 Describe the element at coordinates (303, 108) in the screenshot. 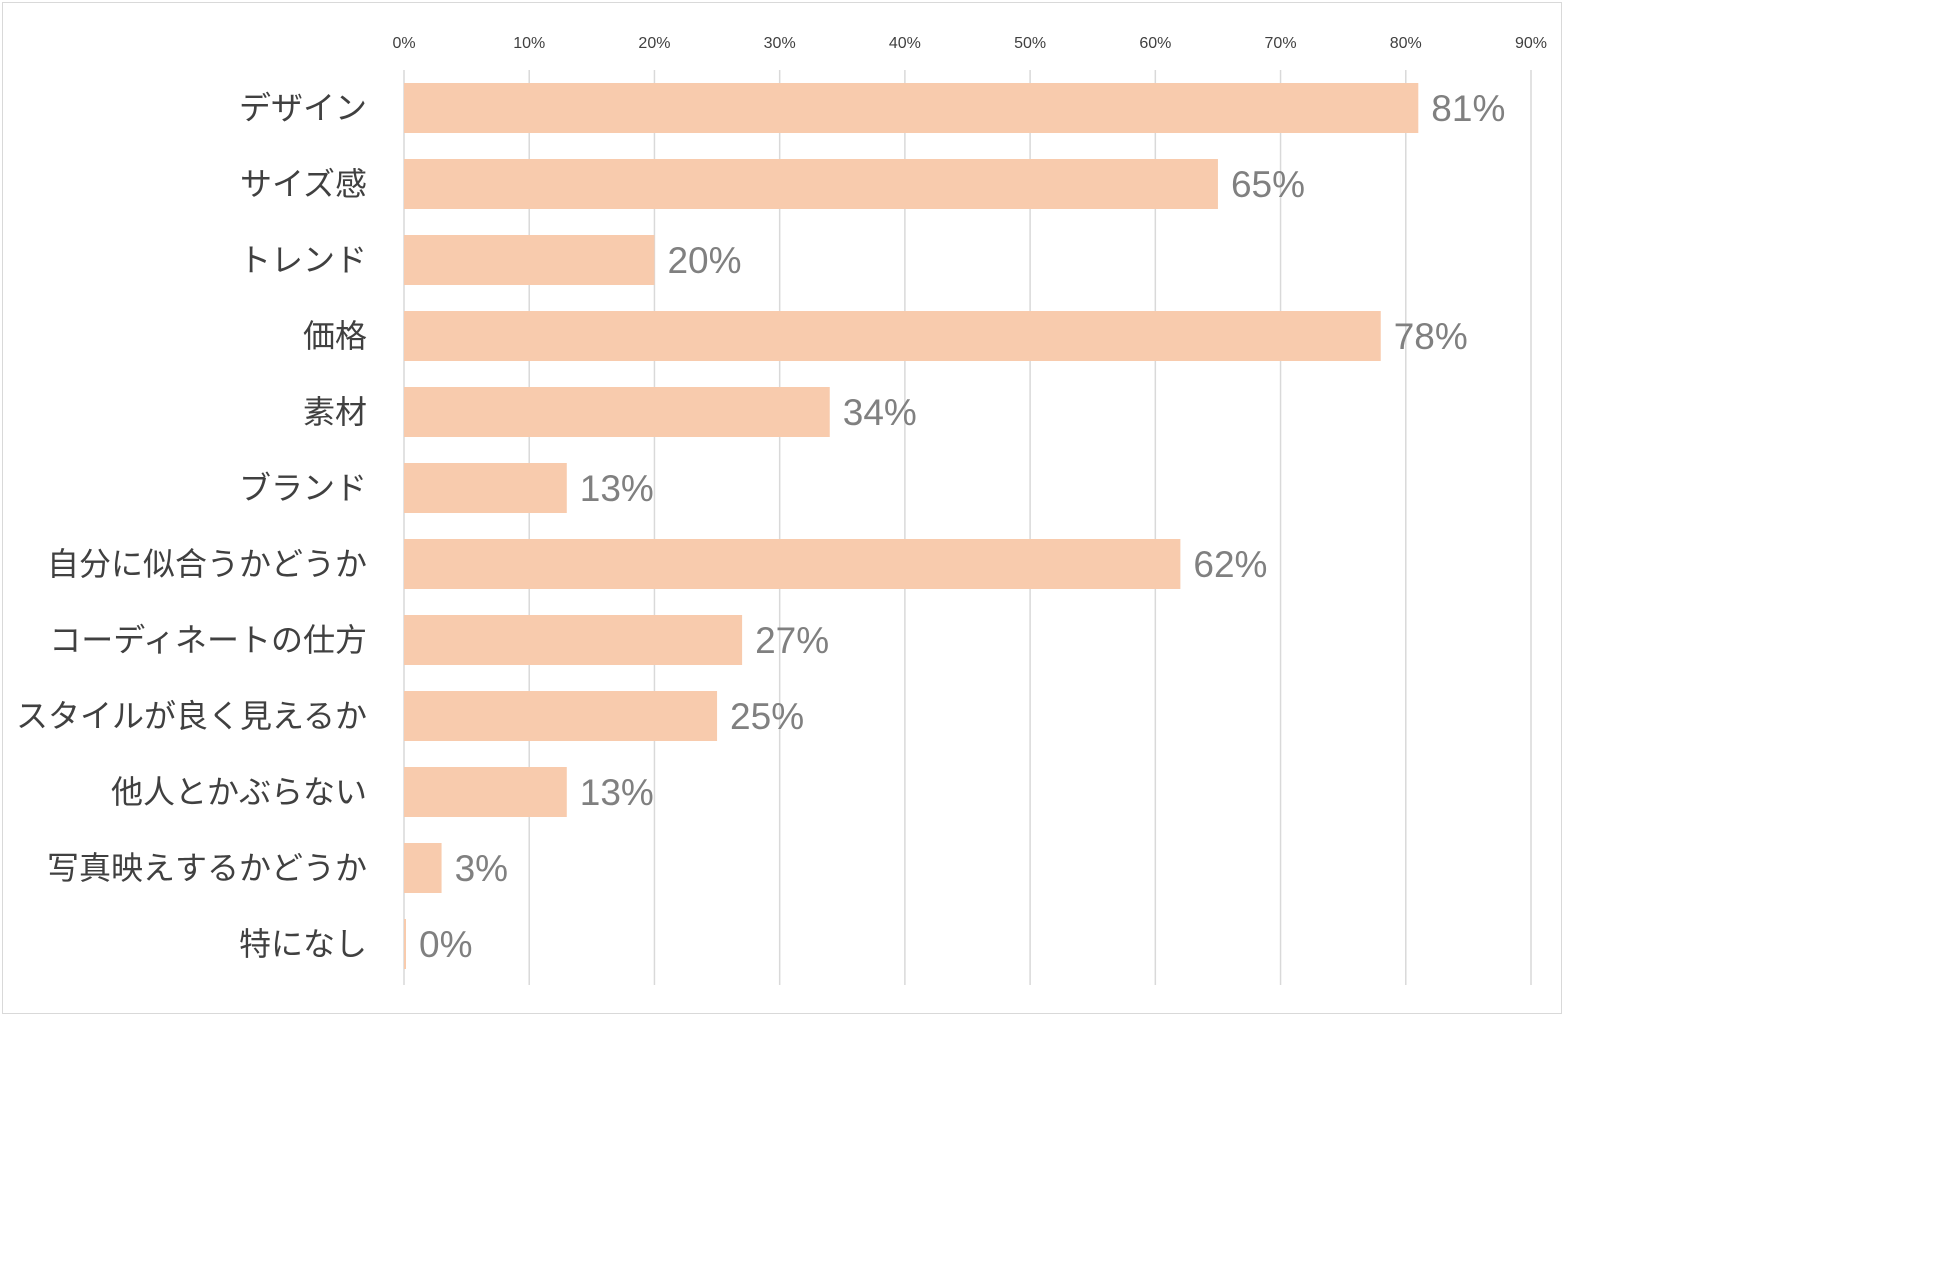

I see `category-label: デザイン` at that location.